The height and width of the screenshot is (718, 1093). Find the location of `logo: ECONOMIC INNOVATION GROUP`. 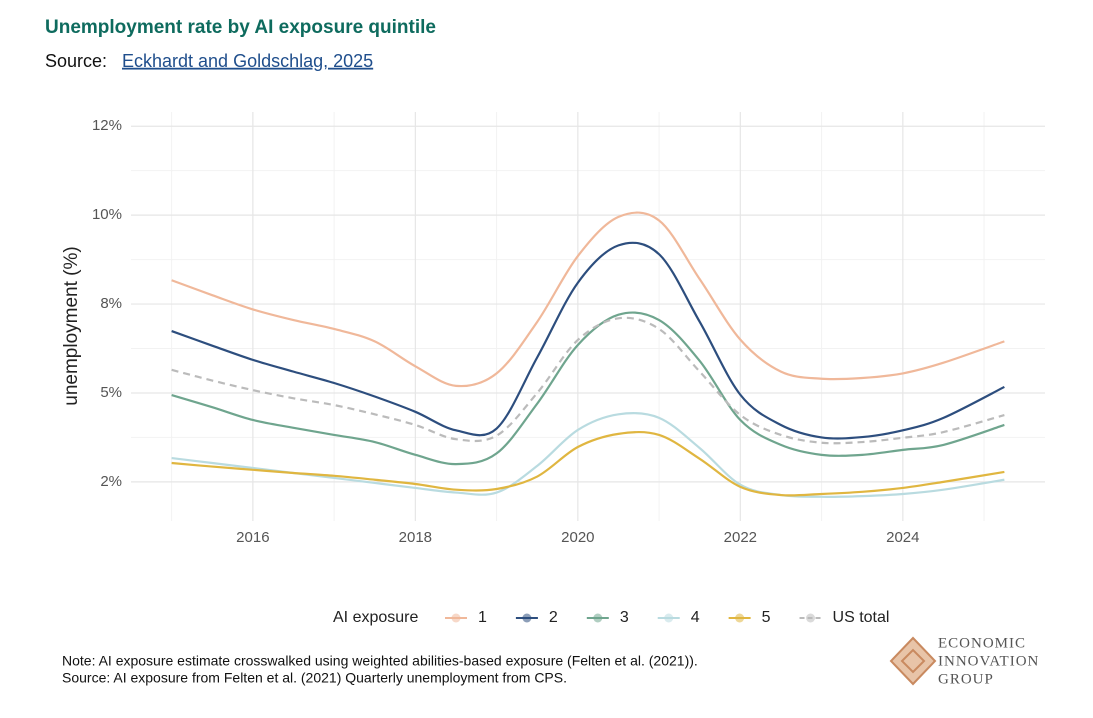

logo: ECONOMIC INNOVATION GROUP is located at coordinates (964, 661).